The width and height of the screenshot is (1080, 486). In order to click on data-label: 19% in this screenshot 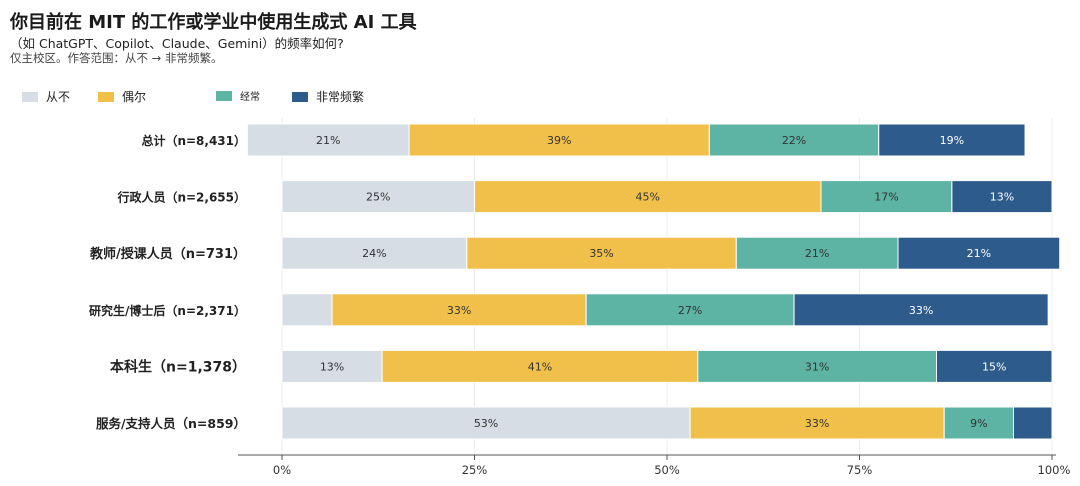, I will do `click(952, 140)`.